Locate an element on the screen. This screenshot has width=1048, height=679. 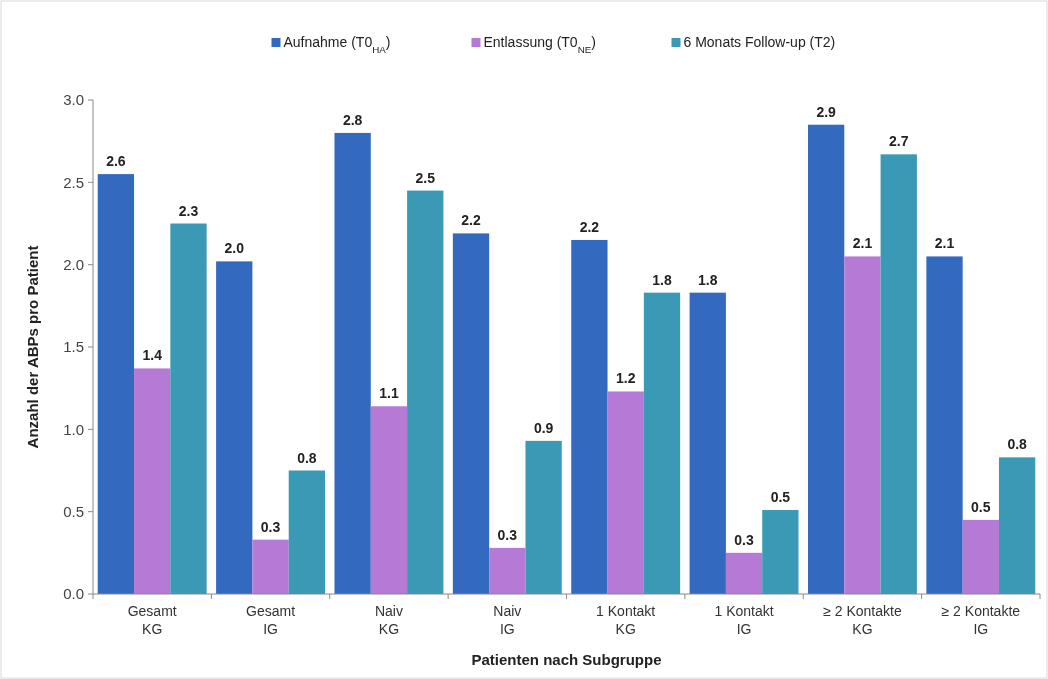
data-label: 2.6 is located at coordinates (116, 161).